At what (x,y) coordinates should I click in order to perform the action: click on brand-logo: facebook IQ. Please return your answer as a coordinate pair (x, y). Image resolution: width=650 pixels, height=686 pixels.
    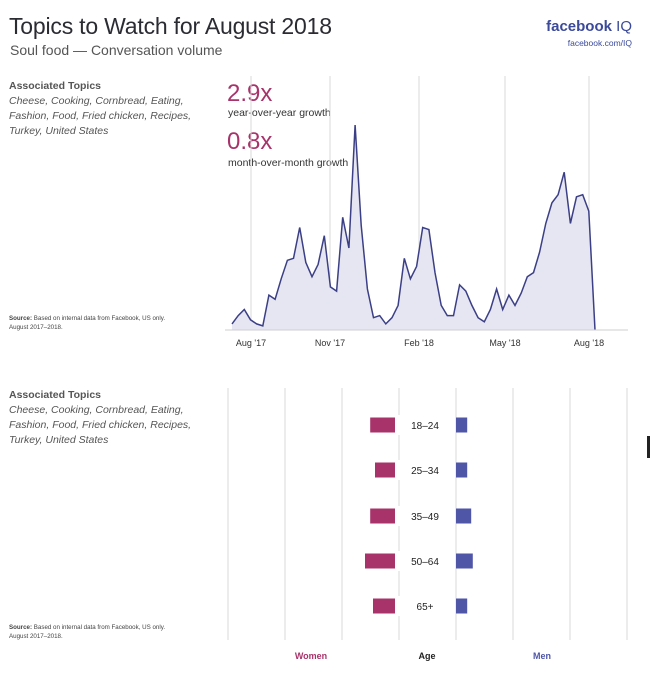
    Looking at the image, I should click on (589, 26).